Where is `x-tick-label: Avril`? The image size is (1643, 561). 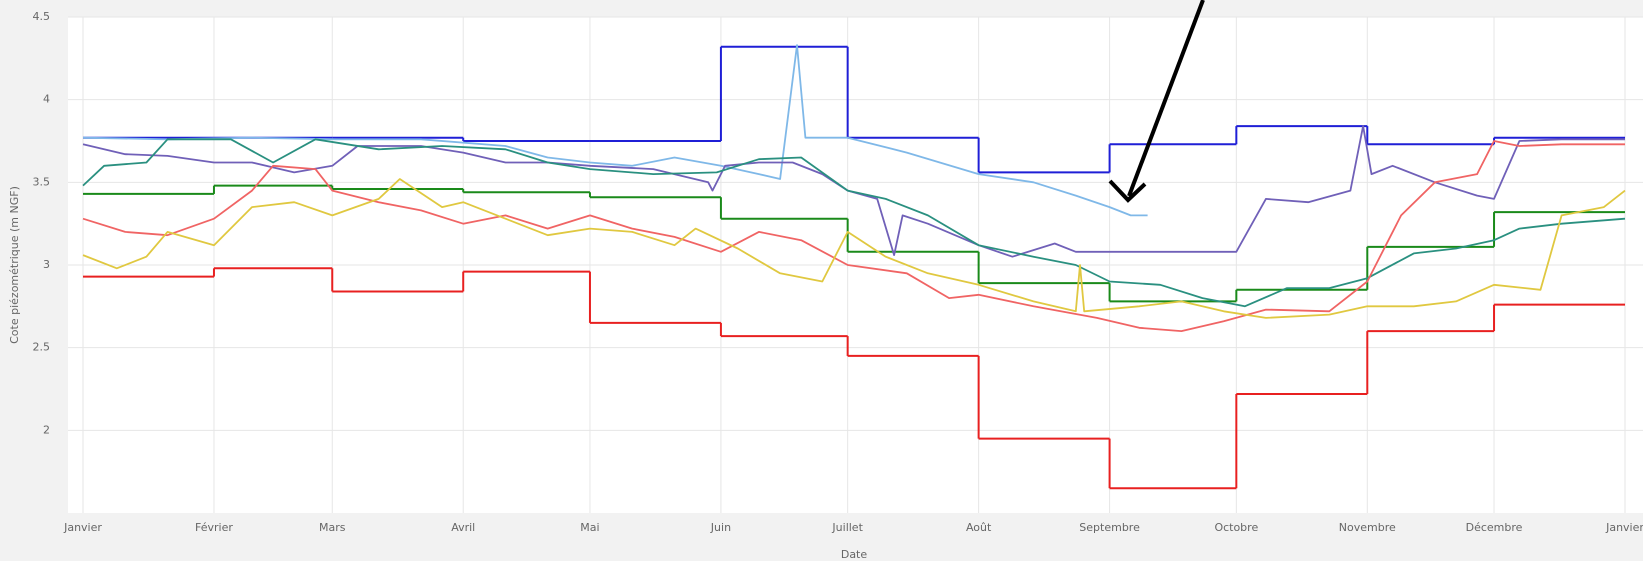 x-tick-label: Avril is located at coordinates (463, 527).